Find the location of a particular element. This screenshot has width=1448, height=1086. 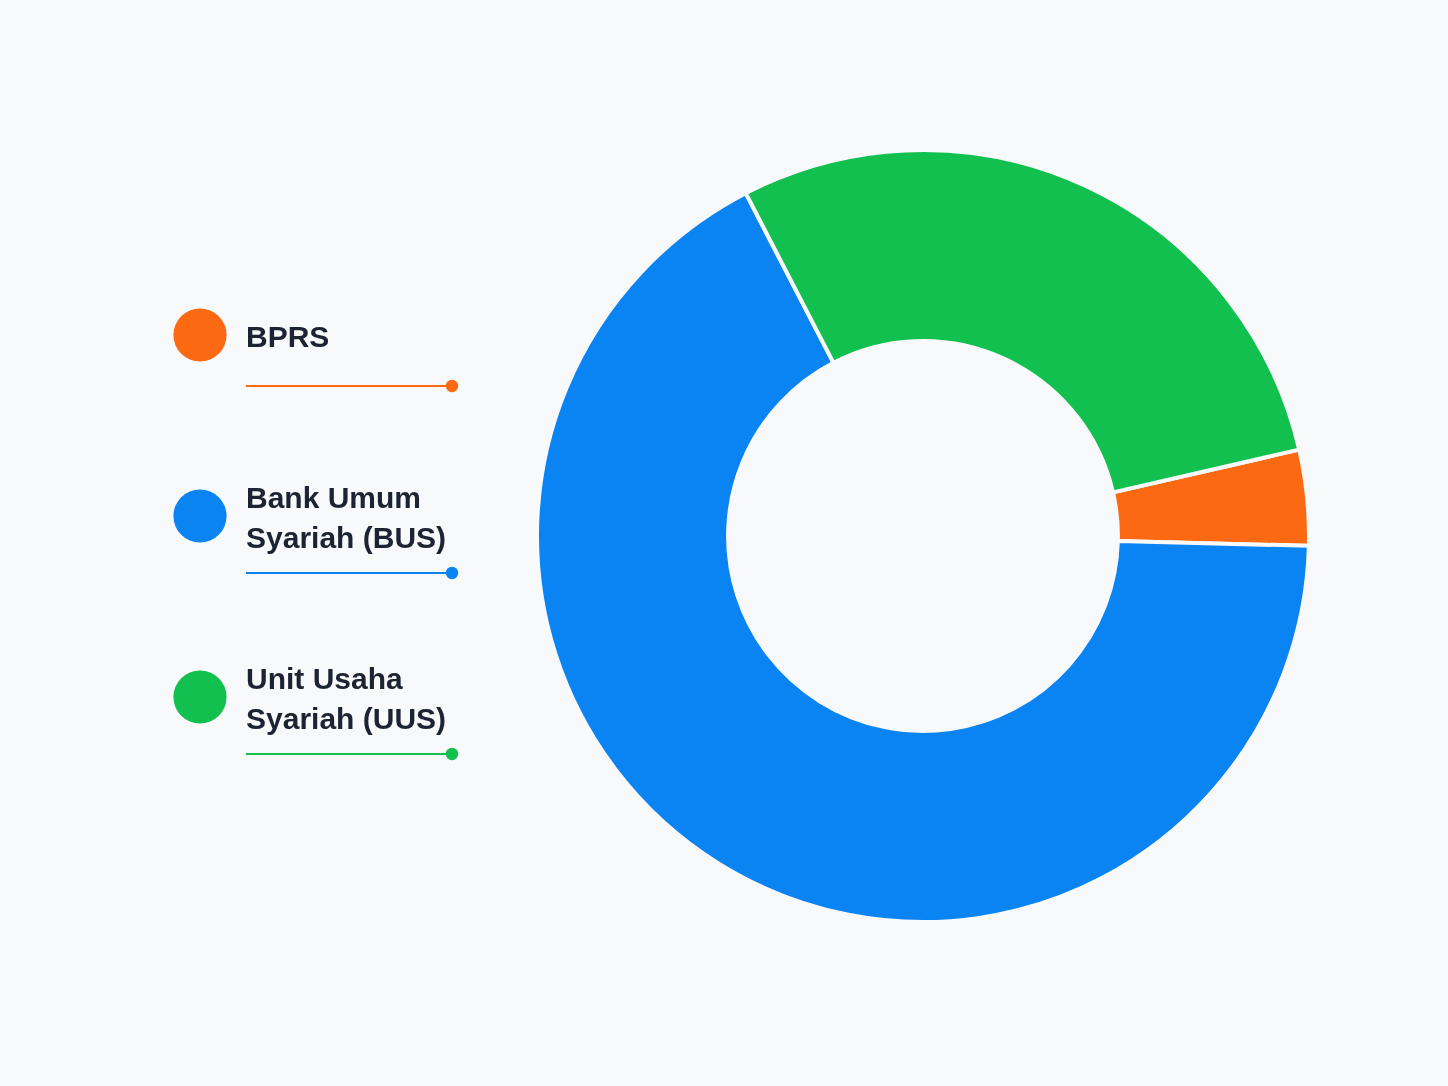

legend-label: BPRS is located at coordinates (288, 336).